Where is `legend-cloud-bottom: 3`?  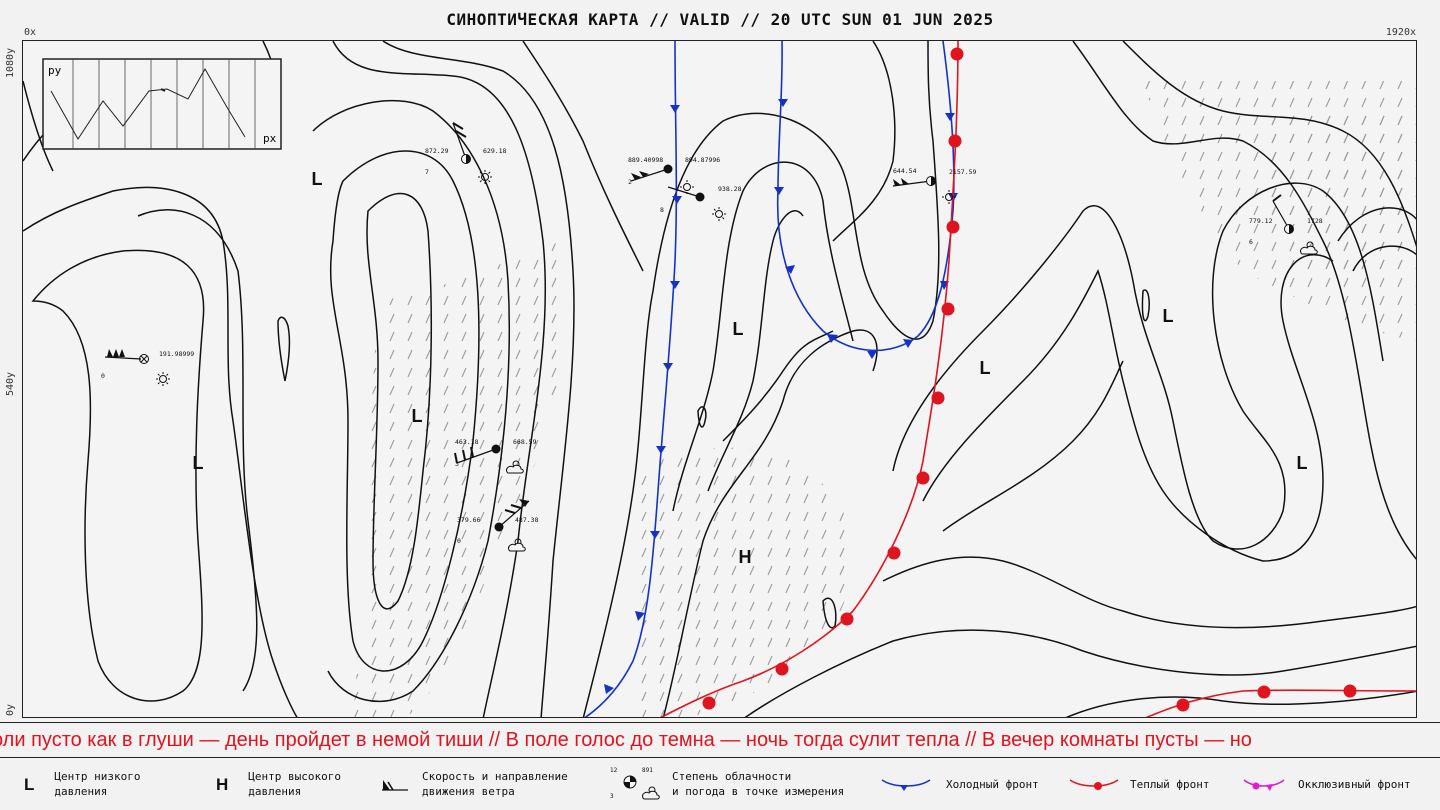 legend-cloud-bottom: 3 is located at coordinates (612, 796).